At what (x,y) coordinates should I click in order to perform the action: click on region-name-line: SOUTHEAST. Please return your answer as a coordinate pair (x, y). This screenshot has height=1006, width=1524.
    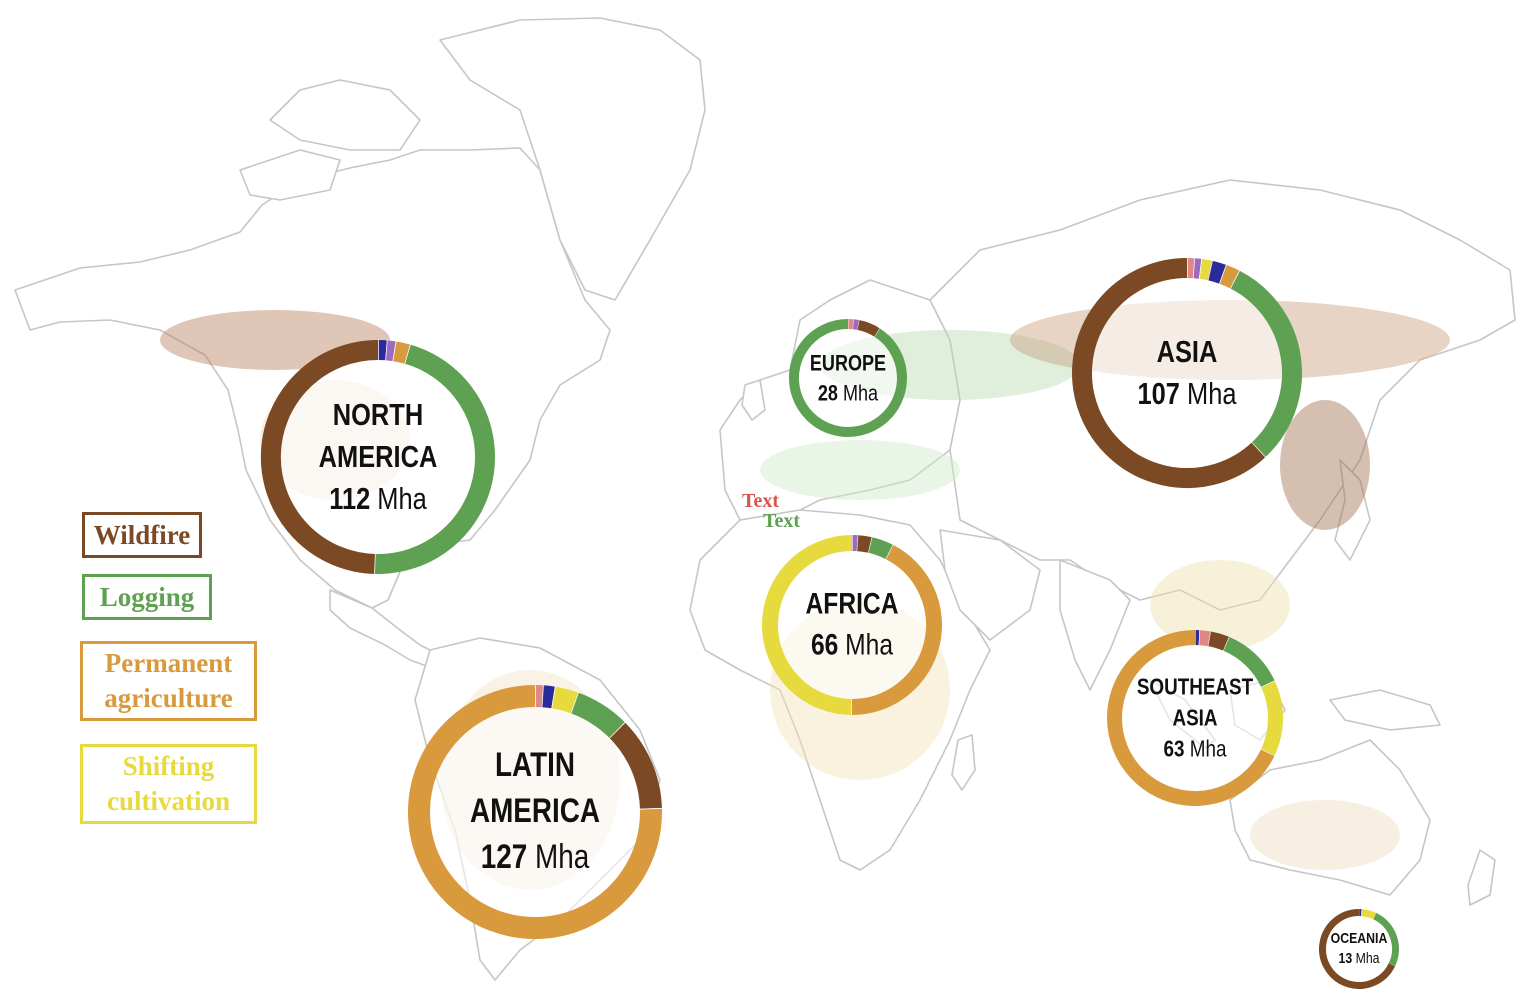
    Looking at the image, I should click on (1195, 686).